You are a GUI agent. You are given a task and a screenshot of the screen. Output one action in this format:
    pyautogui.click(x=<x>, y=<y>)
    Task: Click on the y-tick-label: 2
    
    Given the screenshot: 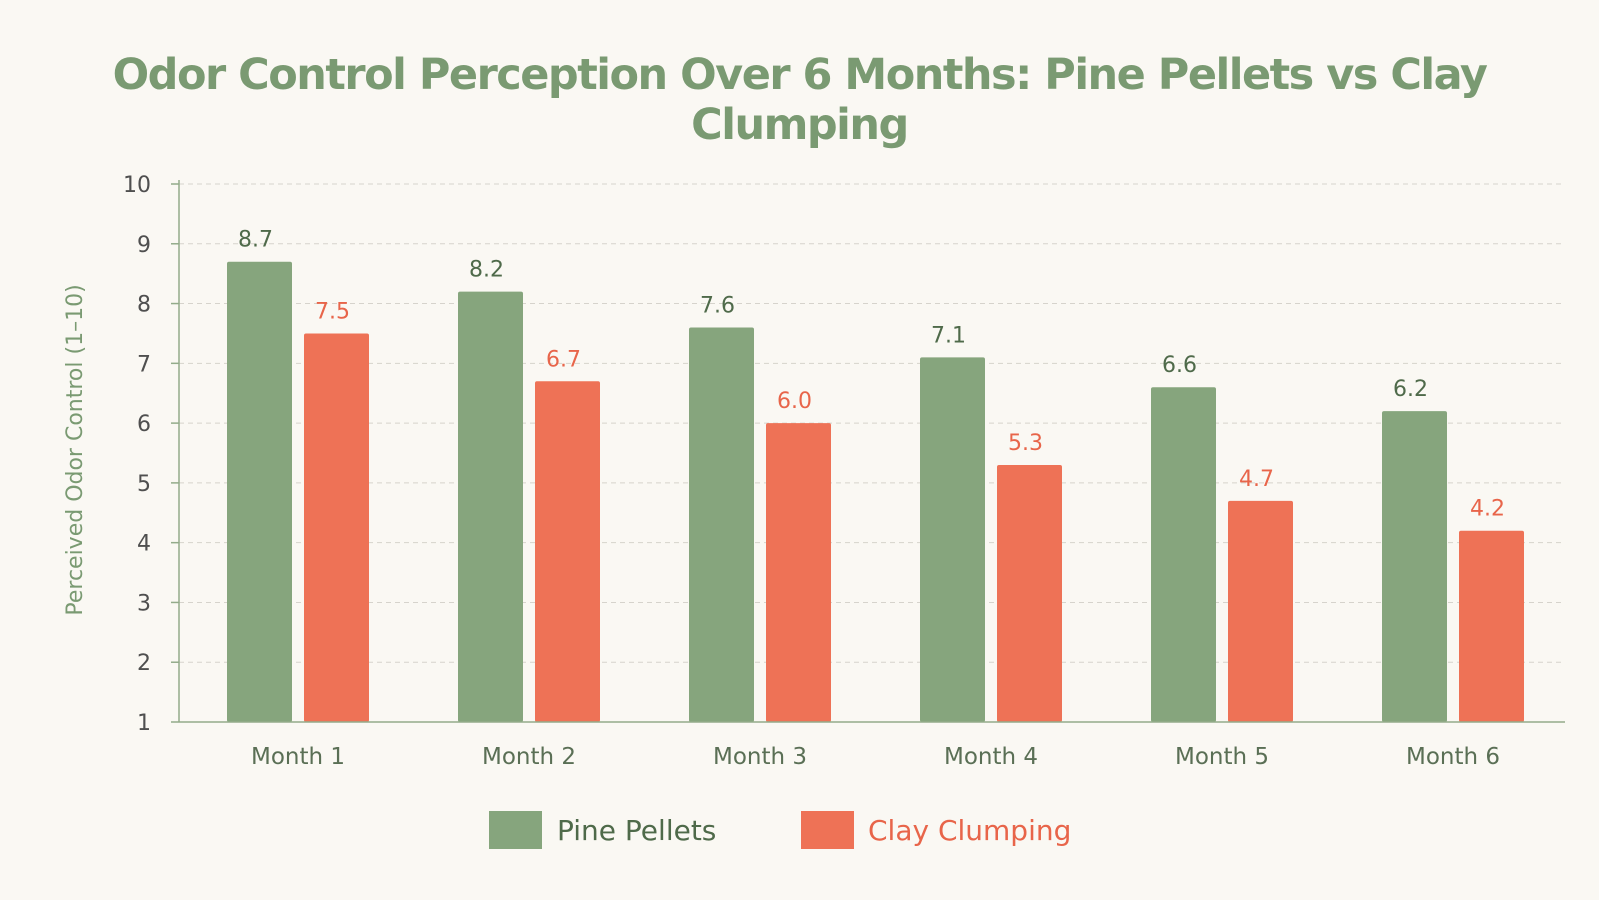 What is the action you would take?
    pyautogui.click(x=144, y=663)
    